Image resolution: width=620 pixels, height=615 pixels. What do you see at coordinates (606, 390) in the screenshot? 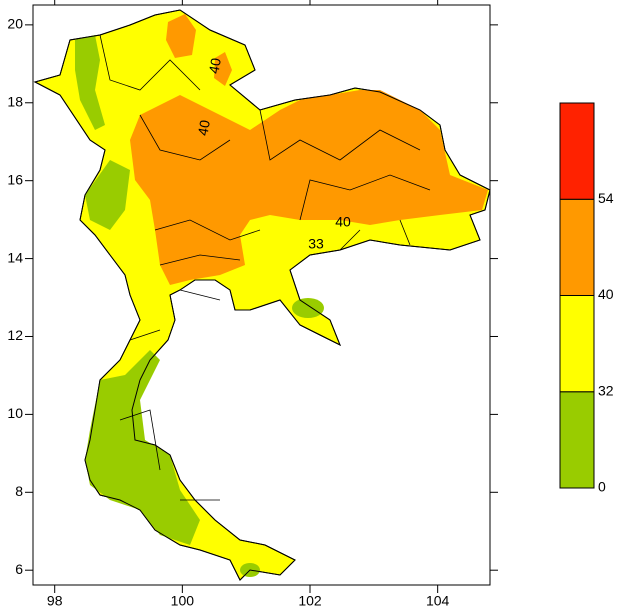
I see `colorbar-label: 32` at bounding box center [606, 390].